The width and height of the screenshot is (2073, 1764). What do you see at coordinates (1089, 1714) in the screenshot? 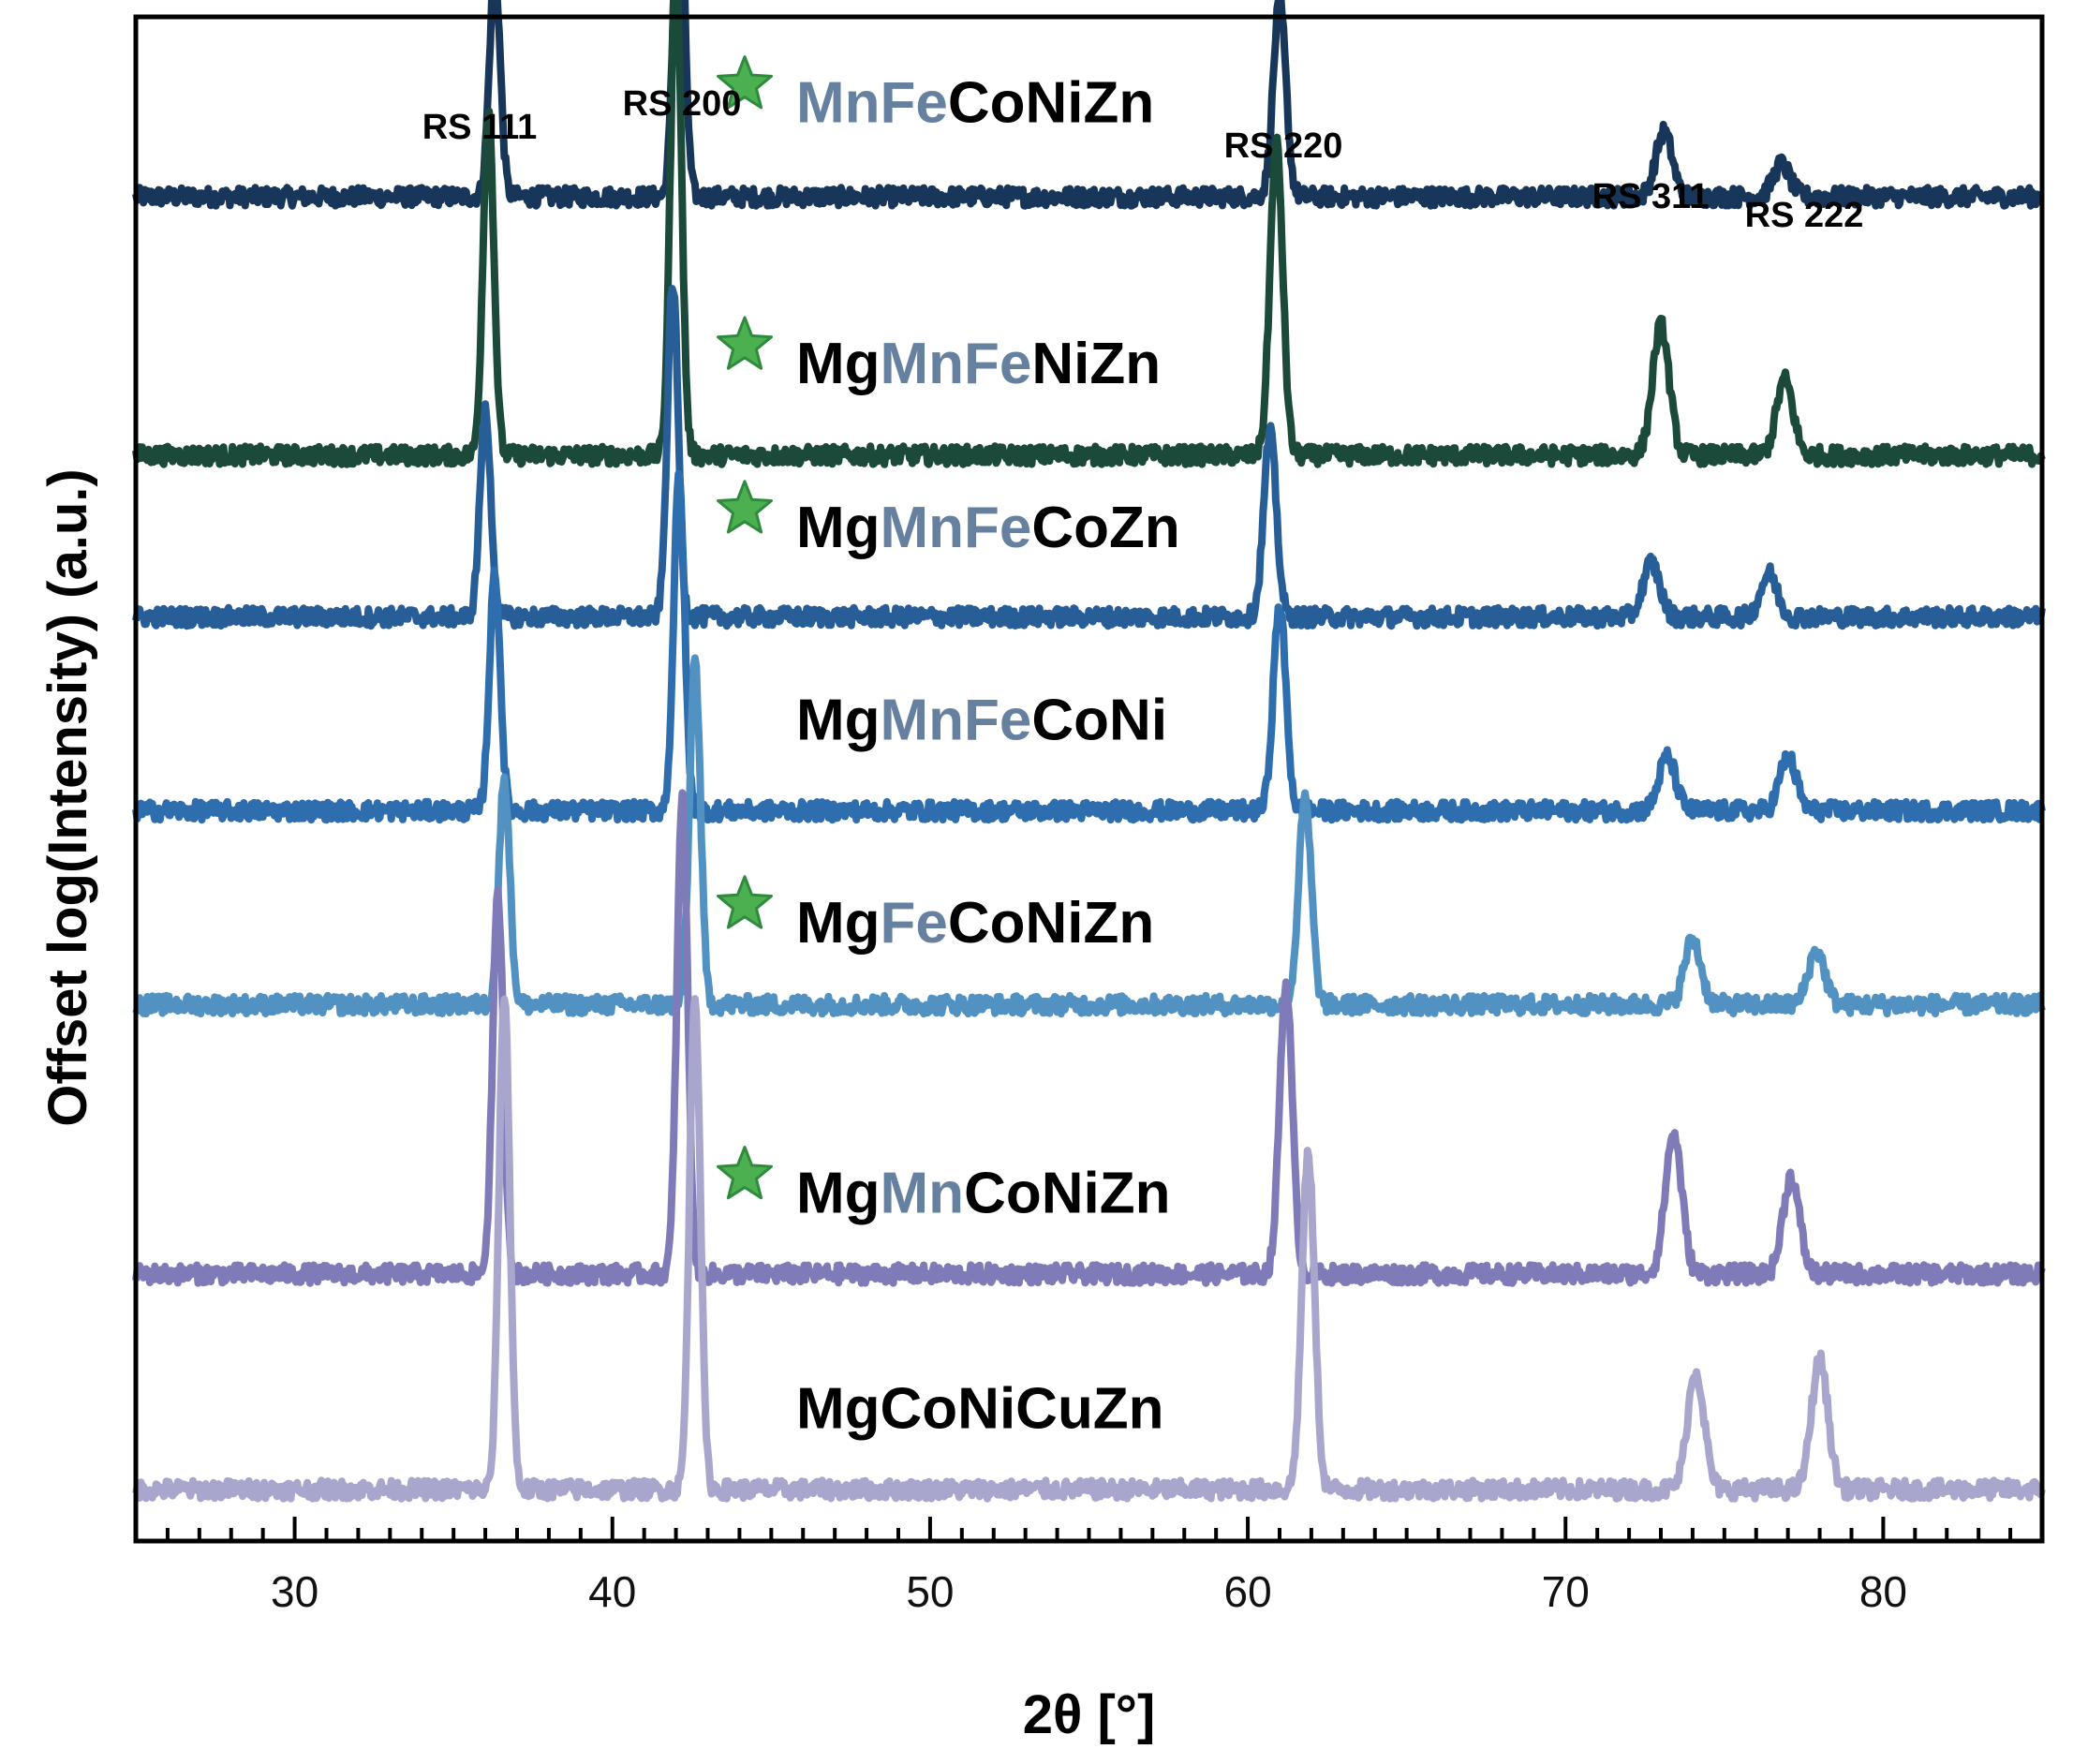
I see `x-axis-title: 2θ [°]` at bounding box center [1089, 1714].